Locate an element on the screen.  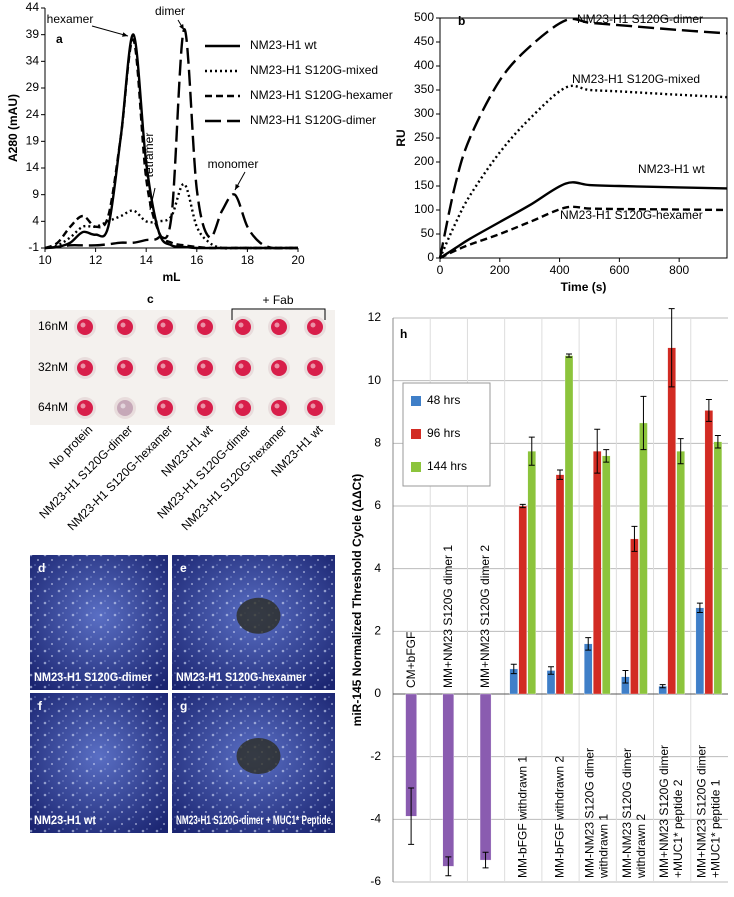
panel-label: e is located at coordinates (183, 568).